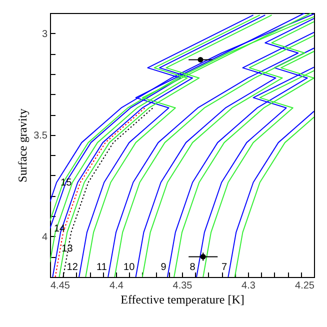  What do you see at coordinates (117, 286) in the screenshot?
I see `x-tick-label: 4.4` at bounding box center [117, 286].